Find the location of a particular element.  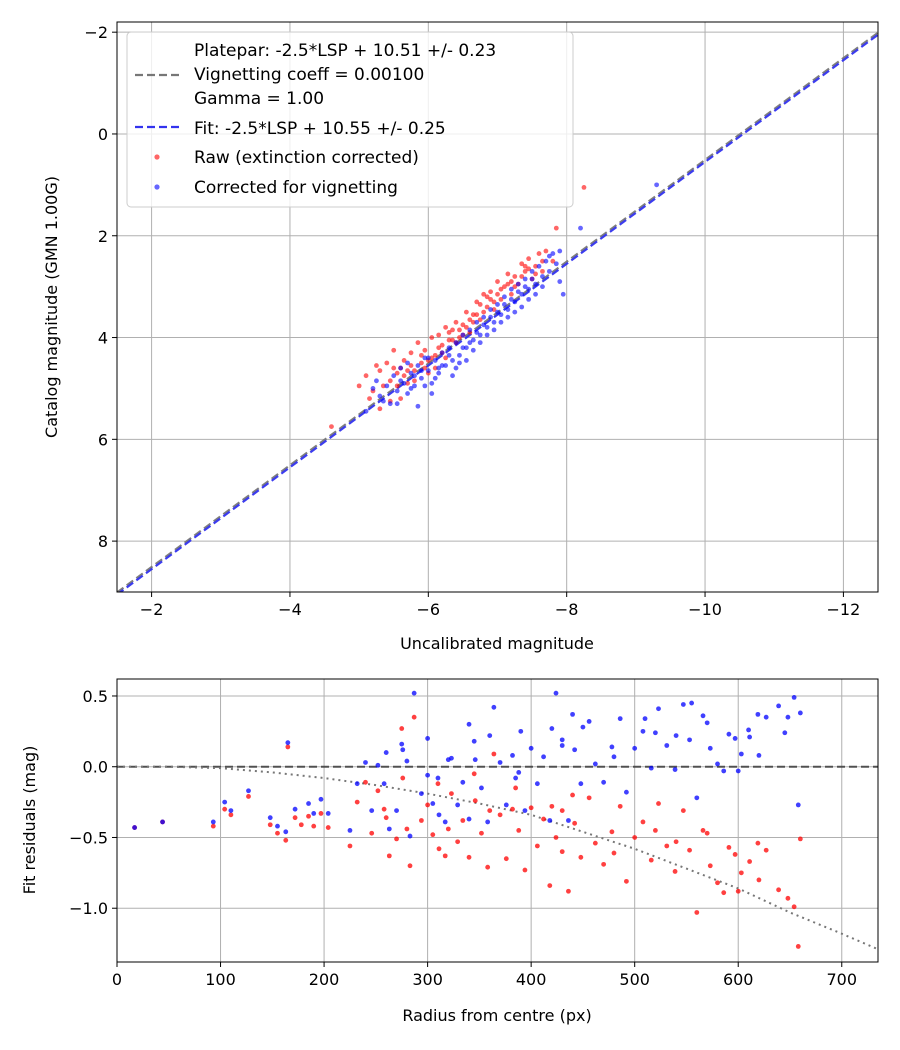

bottom-x-tick-label: 100 is located at coordinates (220, 979).